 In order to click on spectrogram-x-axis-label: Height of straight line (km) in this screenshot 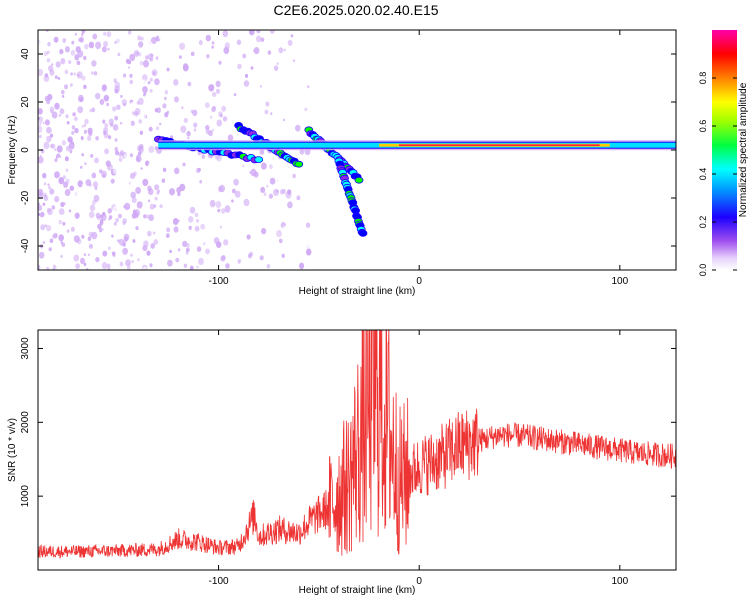, I will do `click(357, 291)`.